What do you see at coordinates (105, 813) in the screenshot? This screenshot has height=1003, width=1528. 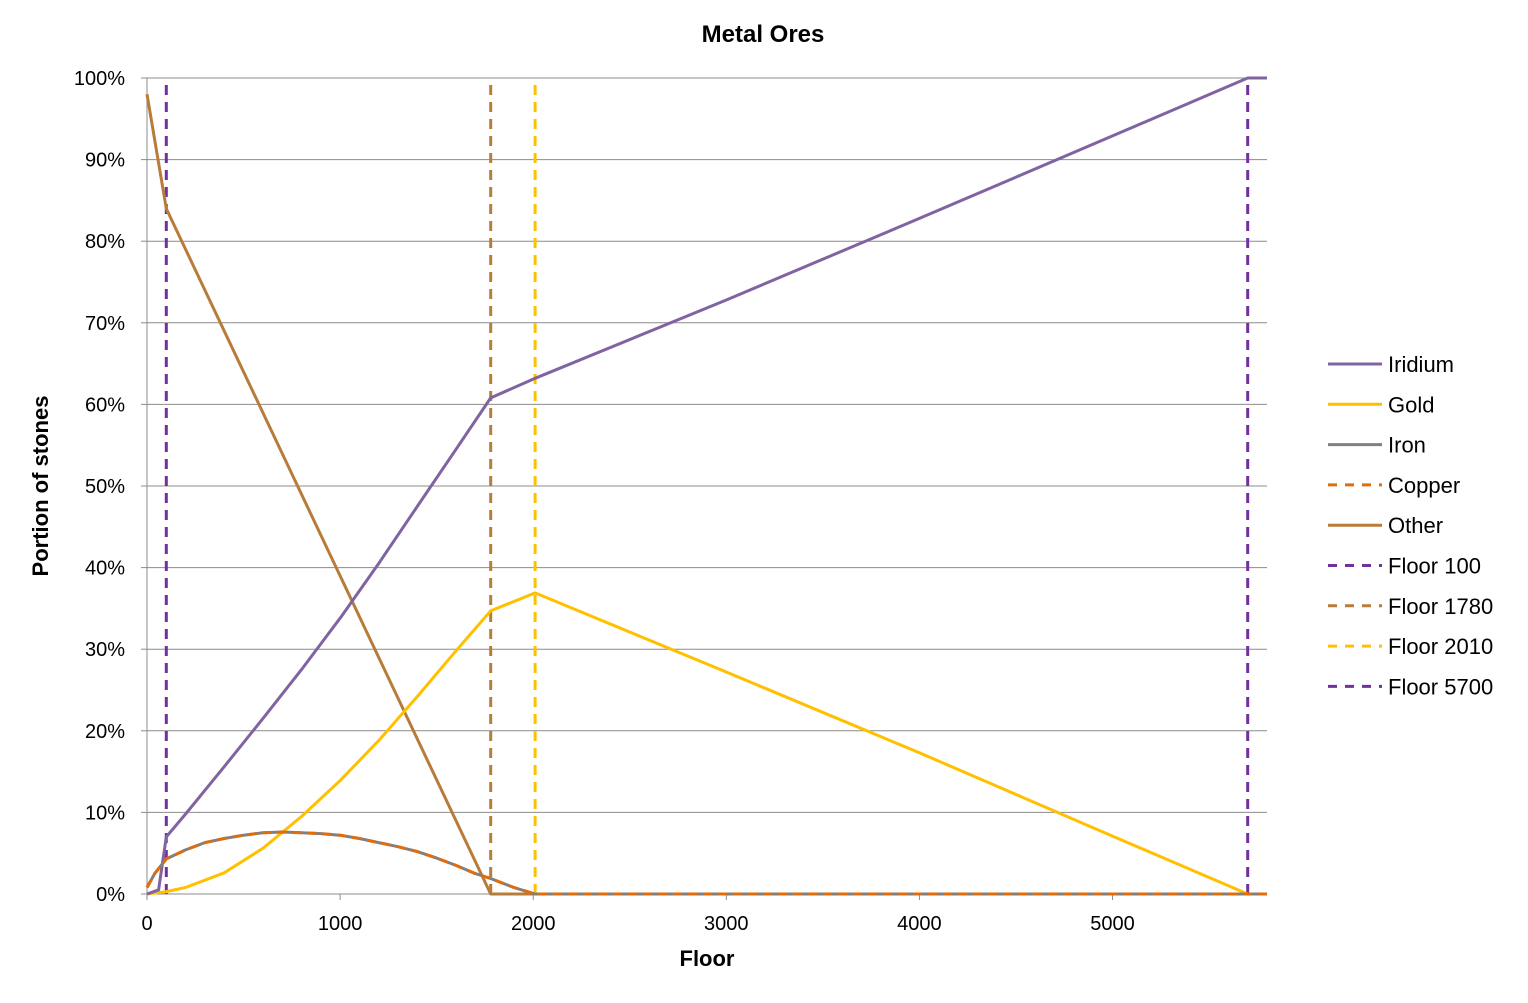 I see `y-tick-label: 10%` at bounding box center [105, 813].